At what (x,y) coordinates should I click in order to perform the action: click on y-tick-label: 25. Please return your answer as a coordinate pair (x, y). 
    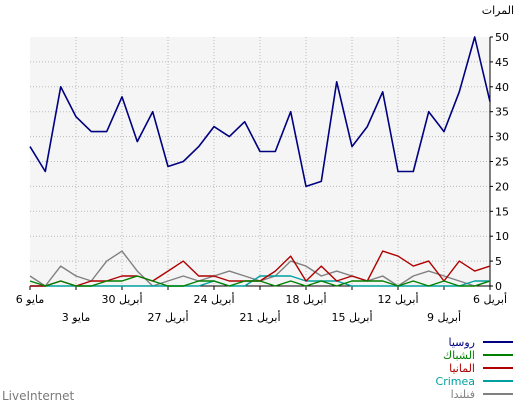
    Looking at the image, I should click on (502, 162).